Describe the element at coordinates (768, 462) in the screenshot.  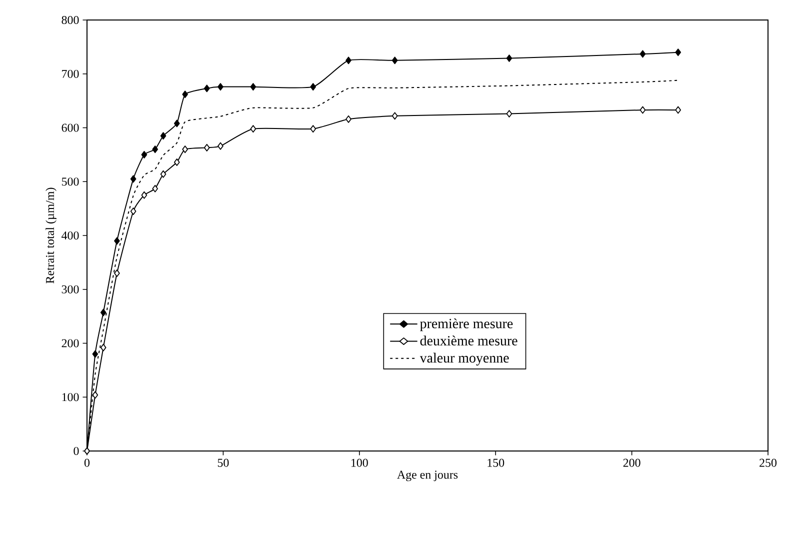
I see `x-tick-label: 250` at that location.